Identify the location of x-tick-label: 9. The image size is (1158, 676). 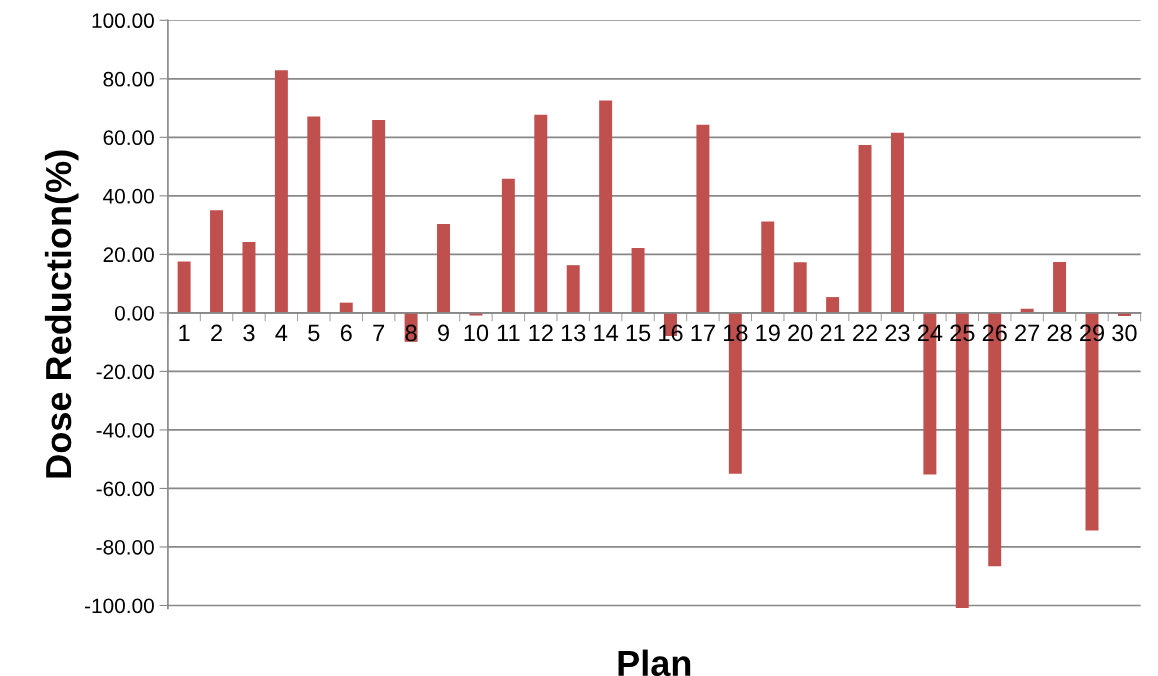
(443, 333).